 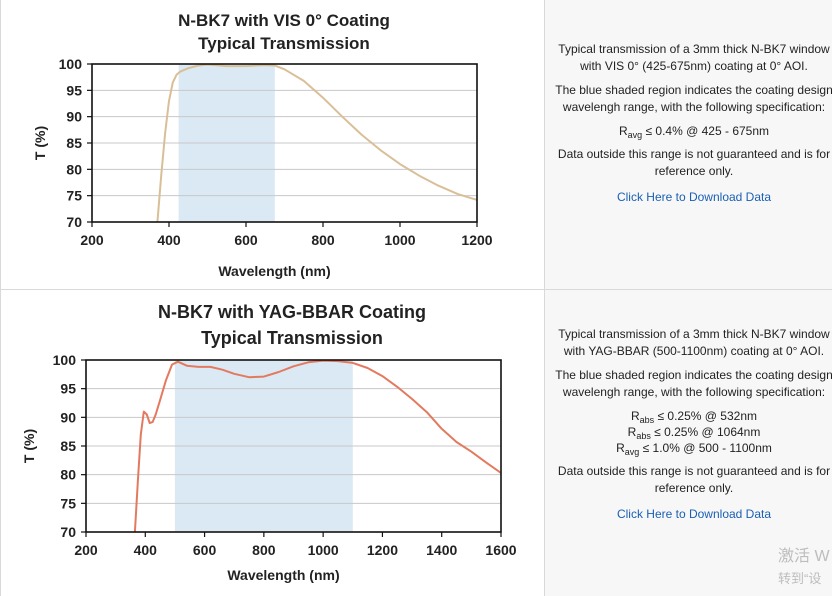 I want to click on spec-value: ≤ 0.4% @ 425 - 675nm, so click(x=706, y=131).